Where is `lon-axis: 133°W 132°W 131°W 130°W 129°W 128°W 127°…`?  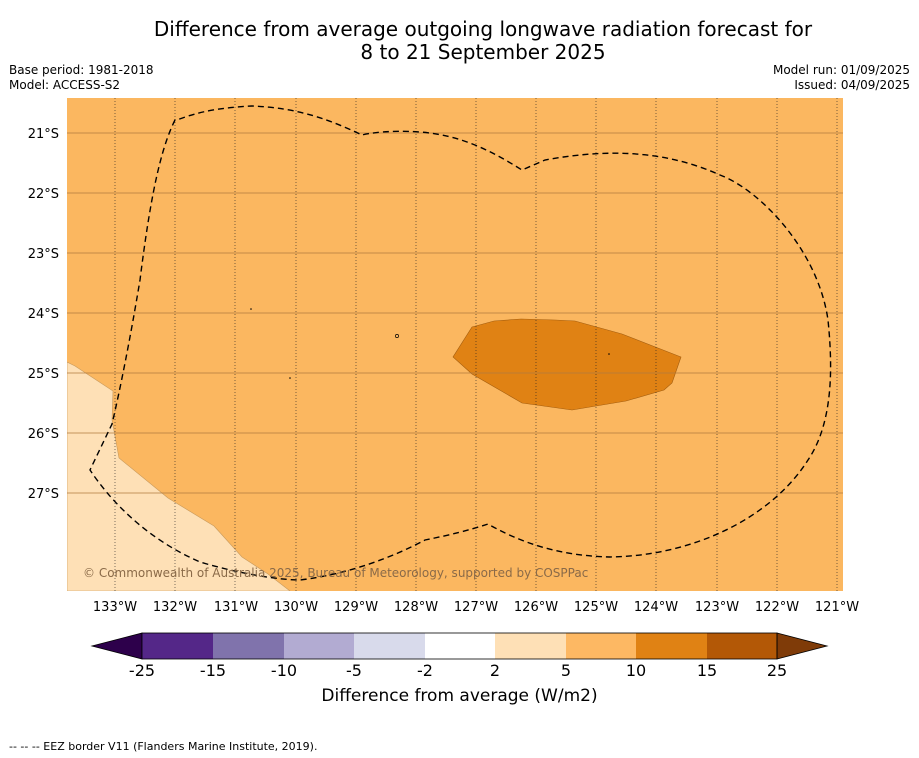
lon-axis: 133°W 132°W 131°W 130°W 129°W 128°W 127°… is located at coordinates (476, 607).